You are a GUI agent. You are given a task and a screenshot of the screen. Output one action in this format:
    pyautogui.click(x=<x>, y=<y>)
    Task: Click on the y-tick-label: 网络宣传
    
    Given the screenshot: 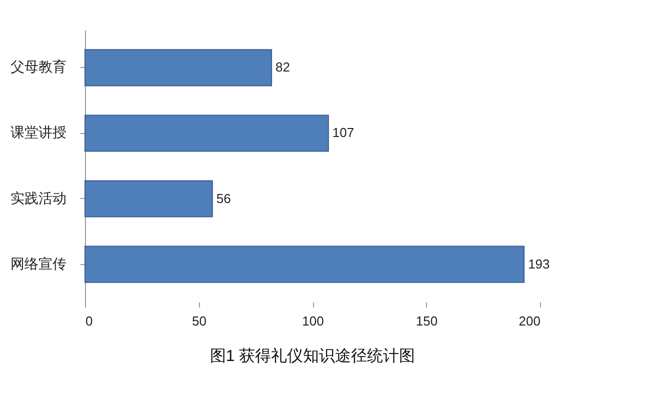 What is the action you would take?
    pyautogui.click(x=38, y=263)
    